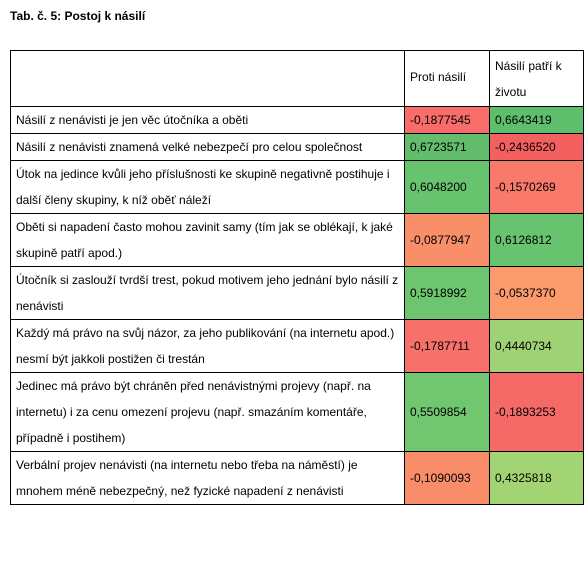  Describe the element at coordinates (536, 240) in the screenshot. I see `violence-part-of-life-value: 0,6126812` at that location.